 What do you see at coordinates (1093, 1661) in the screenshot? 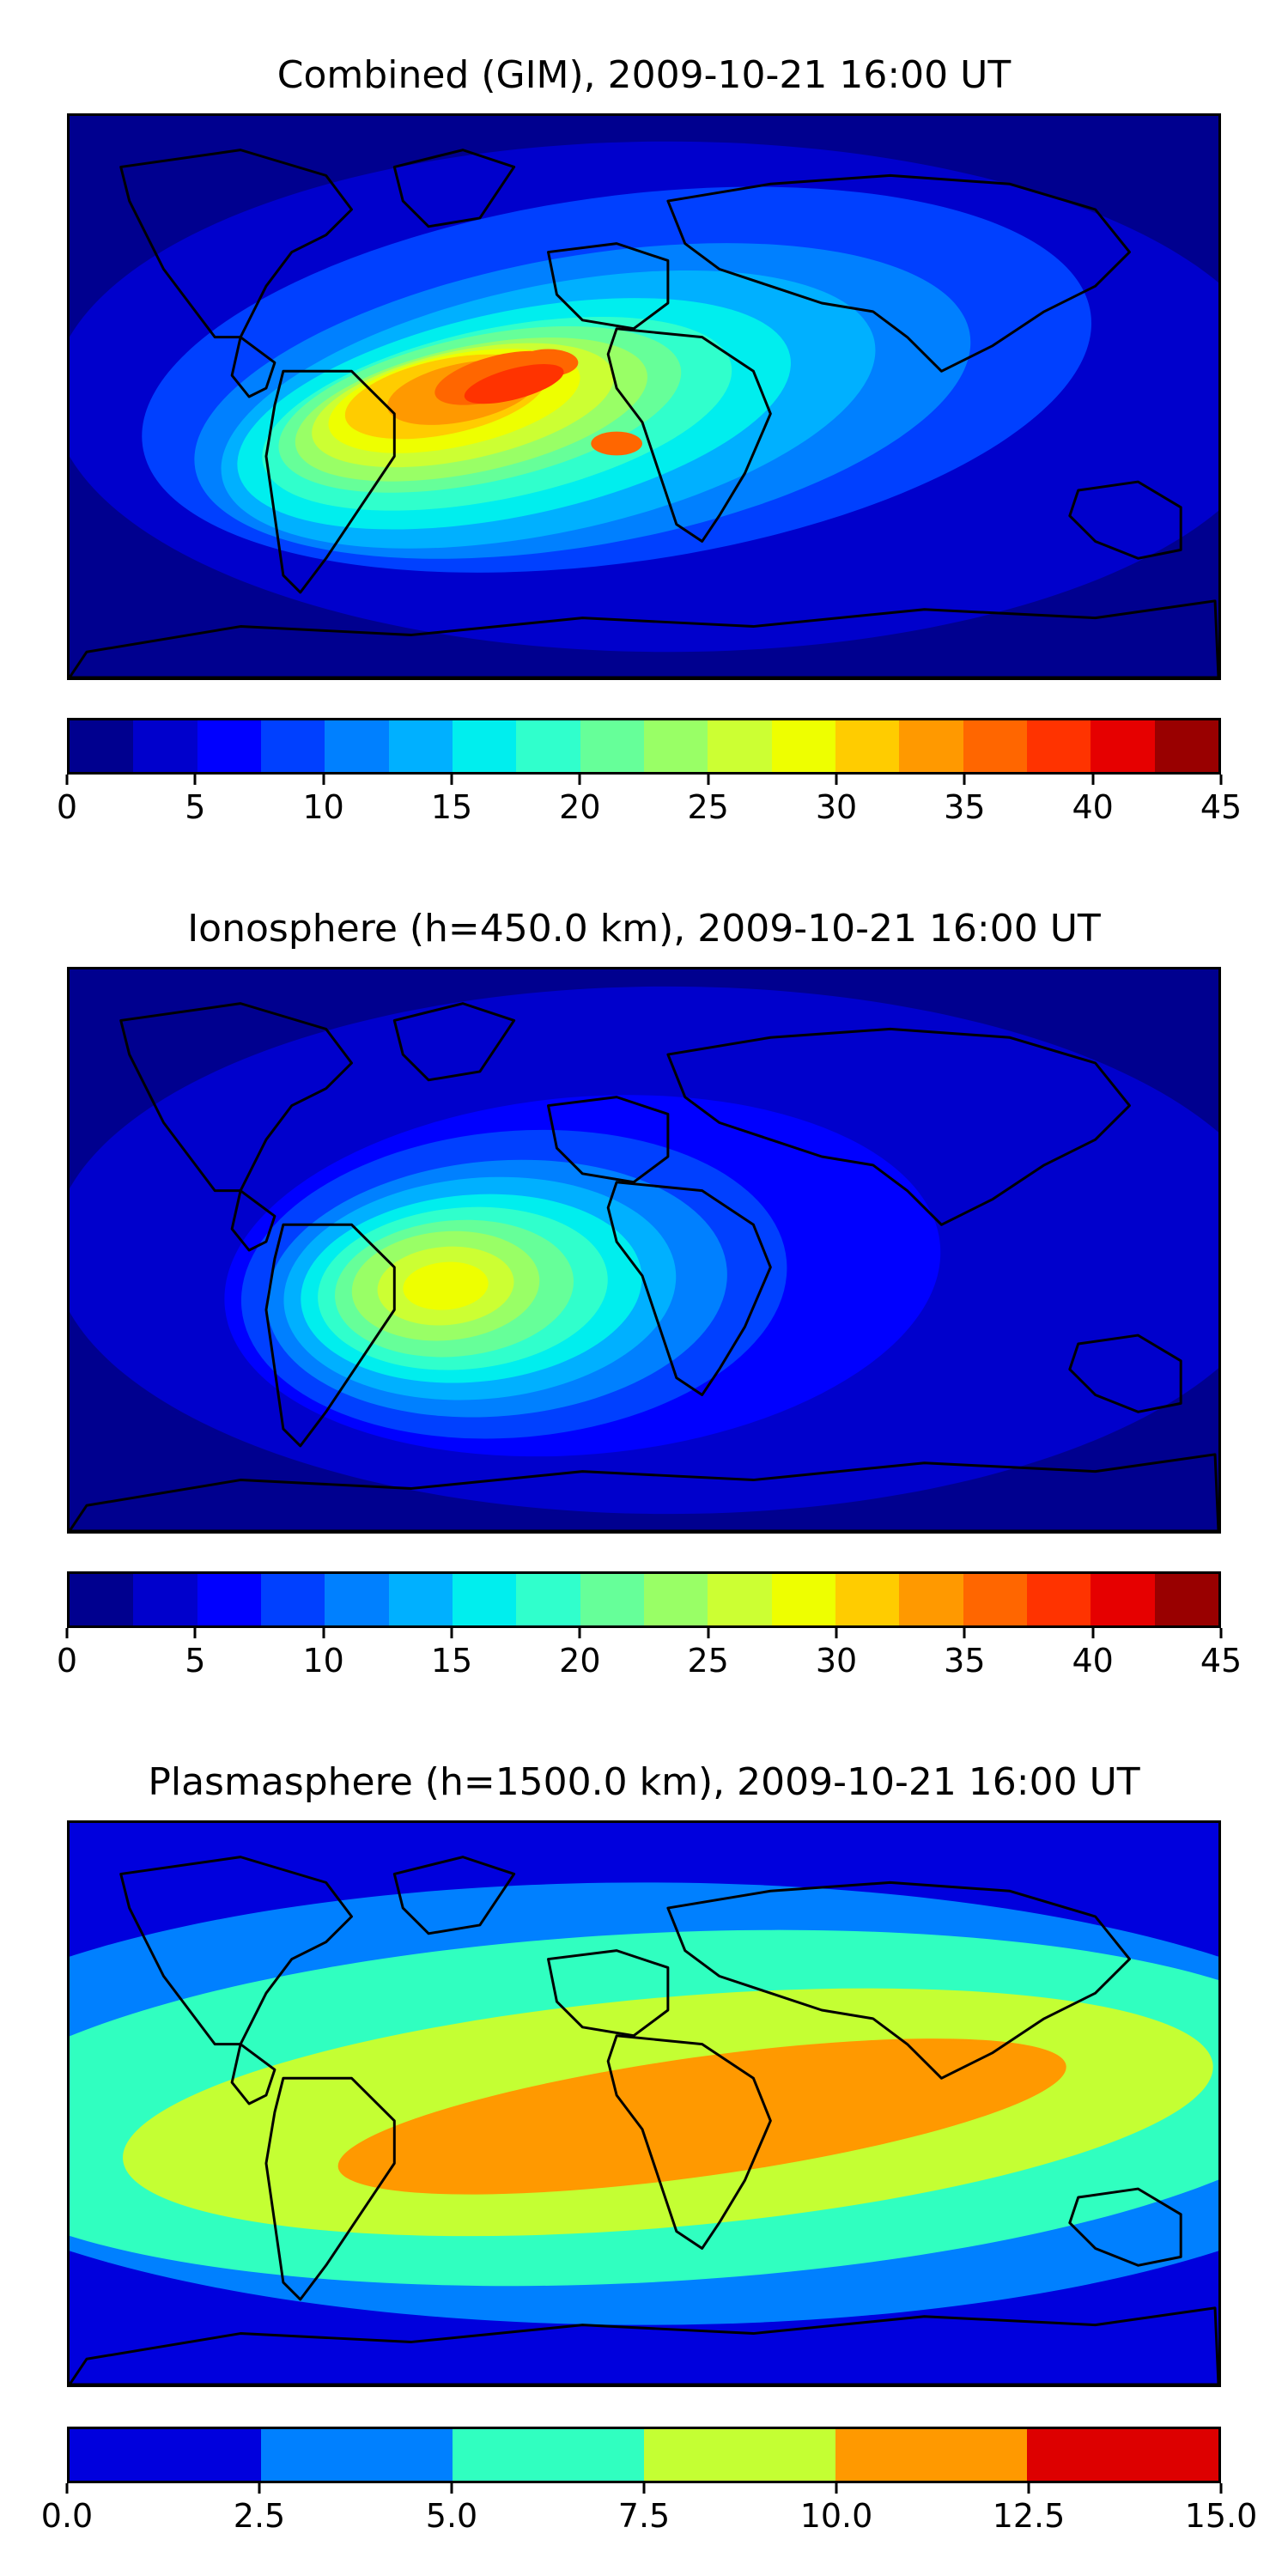
I see `colorbar-tick-label: 40` at bounding box center [1093, 1661].